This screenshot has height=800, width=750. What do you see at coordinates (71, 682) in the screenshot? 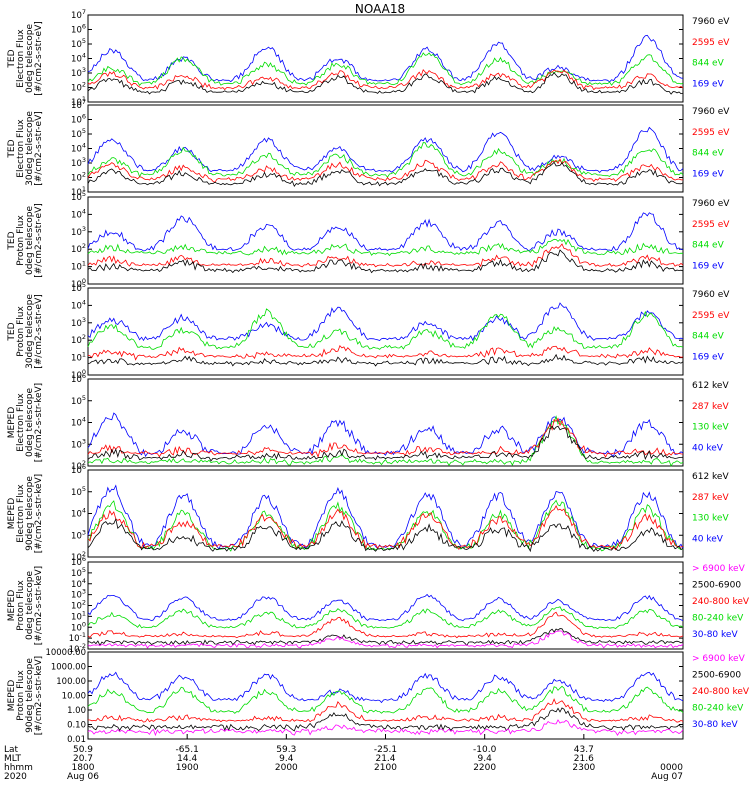
I see `y-tick-label: 100.00` at bounding box center [71, 682].